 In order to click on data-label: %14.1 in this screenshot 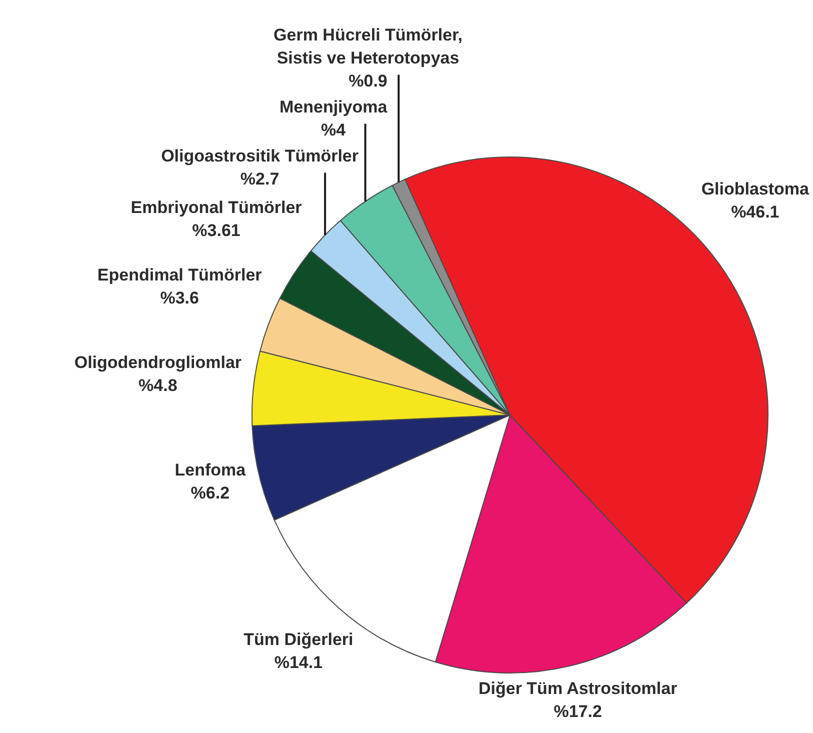, I will do `click(298, 662)`.